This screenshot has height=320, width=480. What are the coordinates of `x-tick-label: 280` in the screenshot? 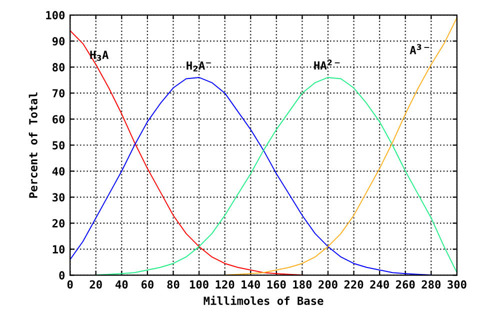 It's located at (431, 284).